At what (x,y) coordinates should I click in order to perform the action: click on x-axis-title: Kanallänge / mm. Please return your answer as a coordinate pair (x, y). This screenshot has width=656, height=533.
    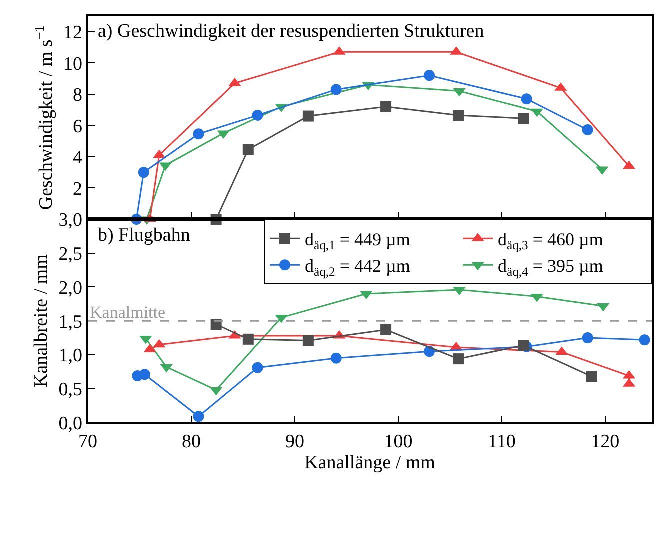
    Looking at the image, I should click on (370, 463).